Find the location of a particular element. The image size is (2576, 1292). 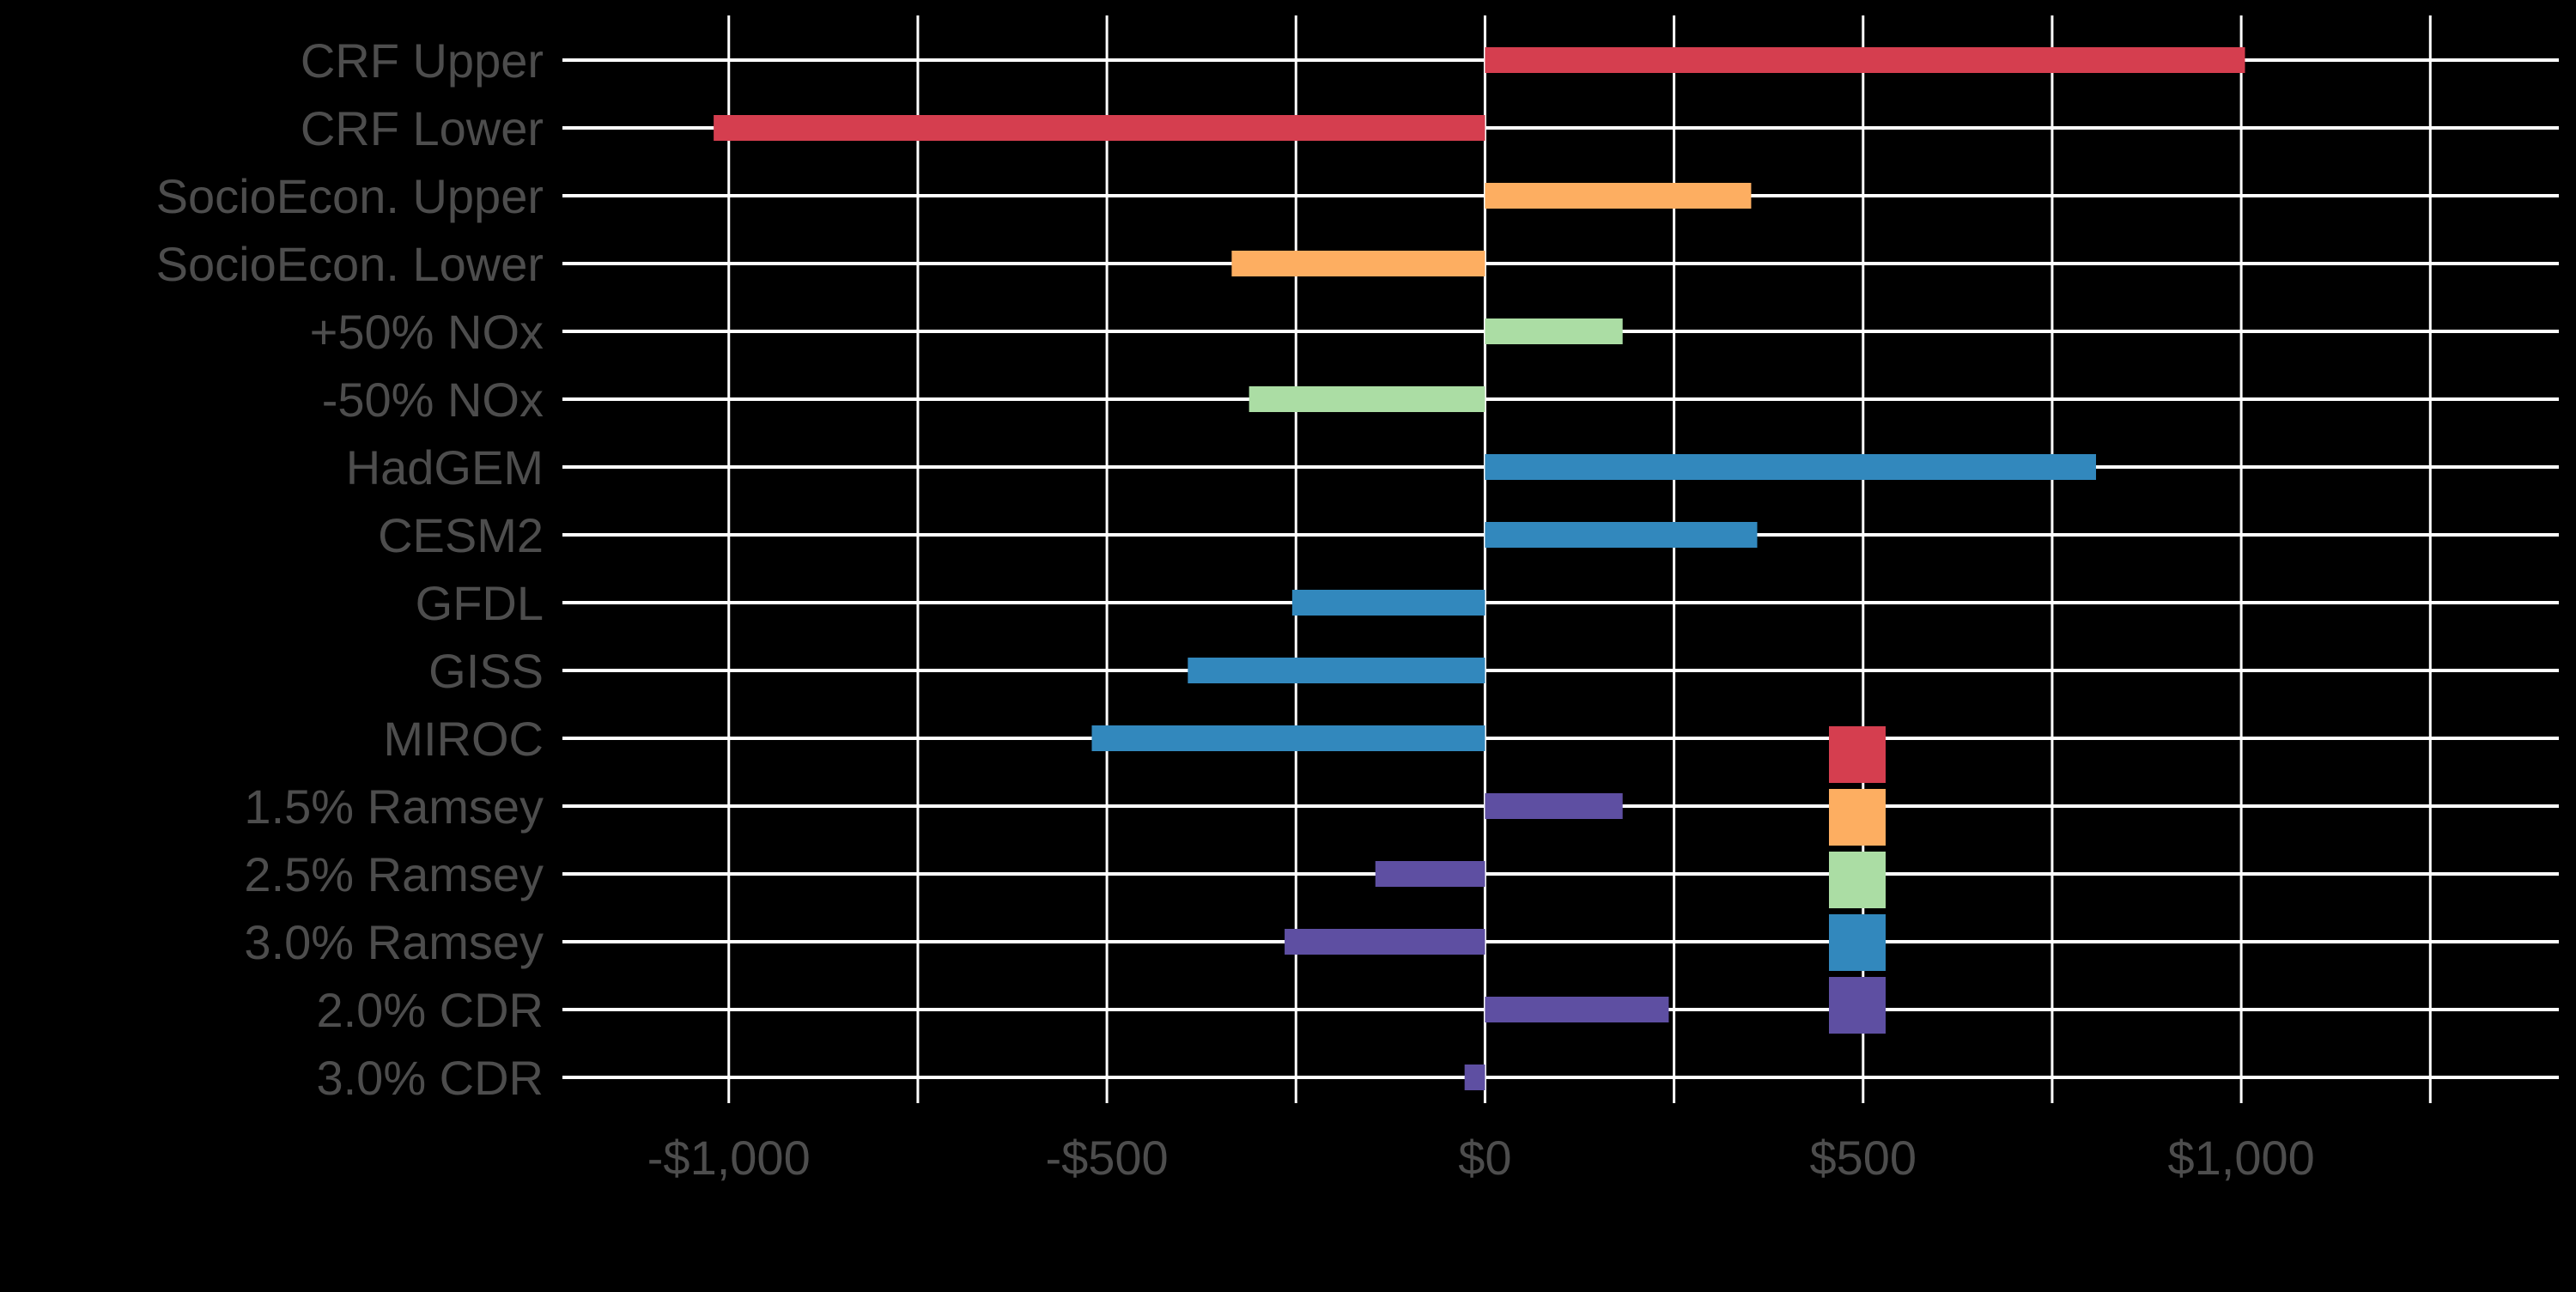

y-tick-label: CRF Lower is located at coordinates (422, 128).